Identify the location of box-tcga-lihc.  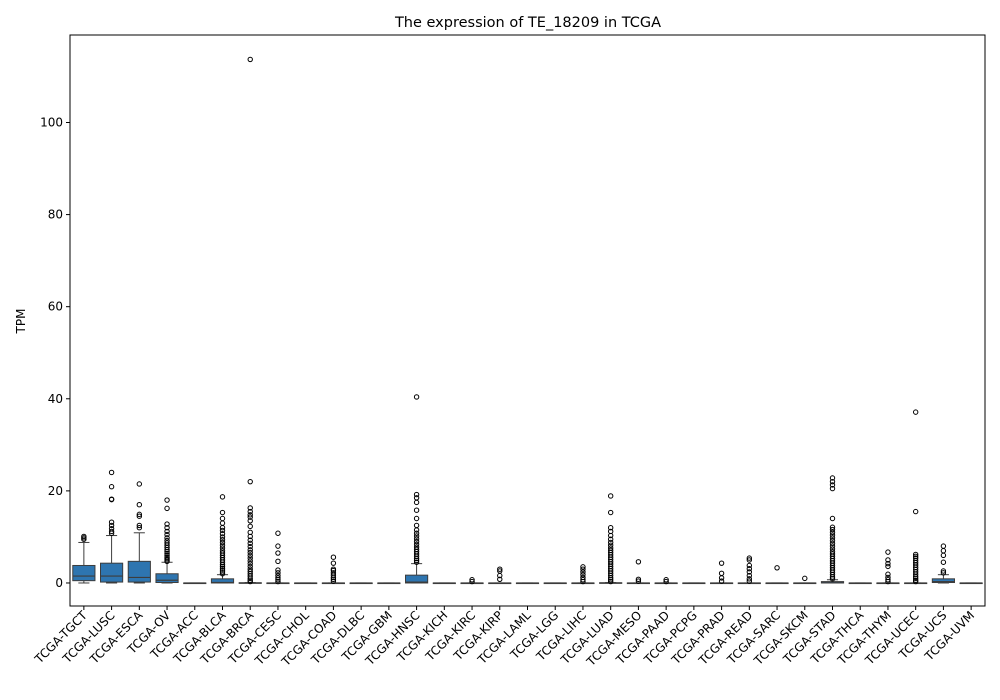
(583, 574).